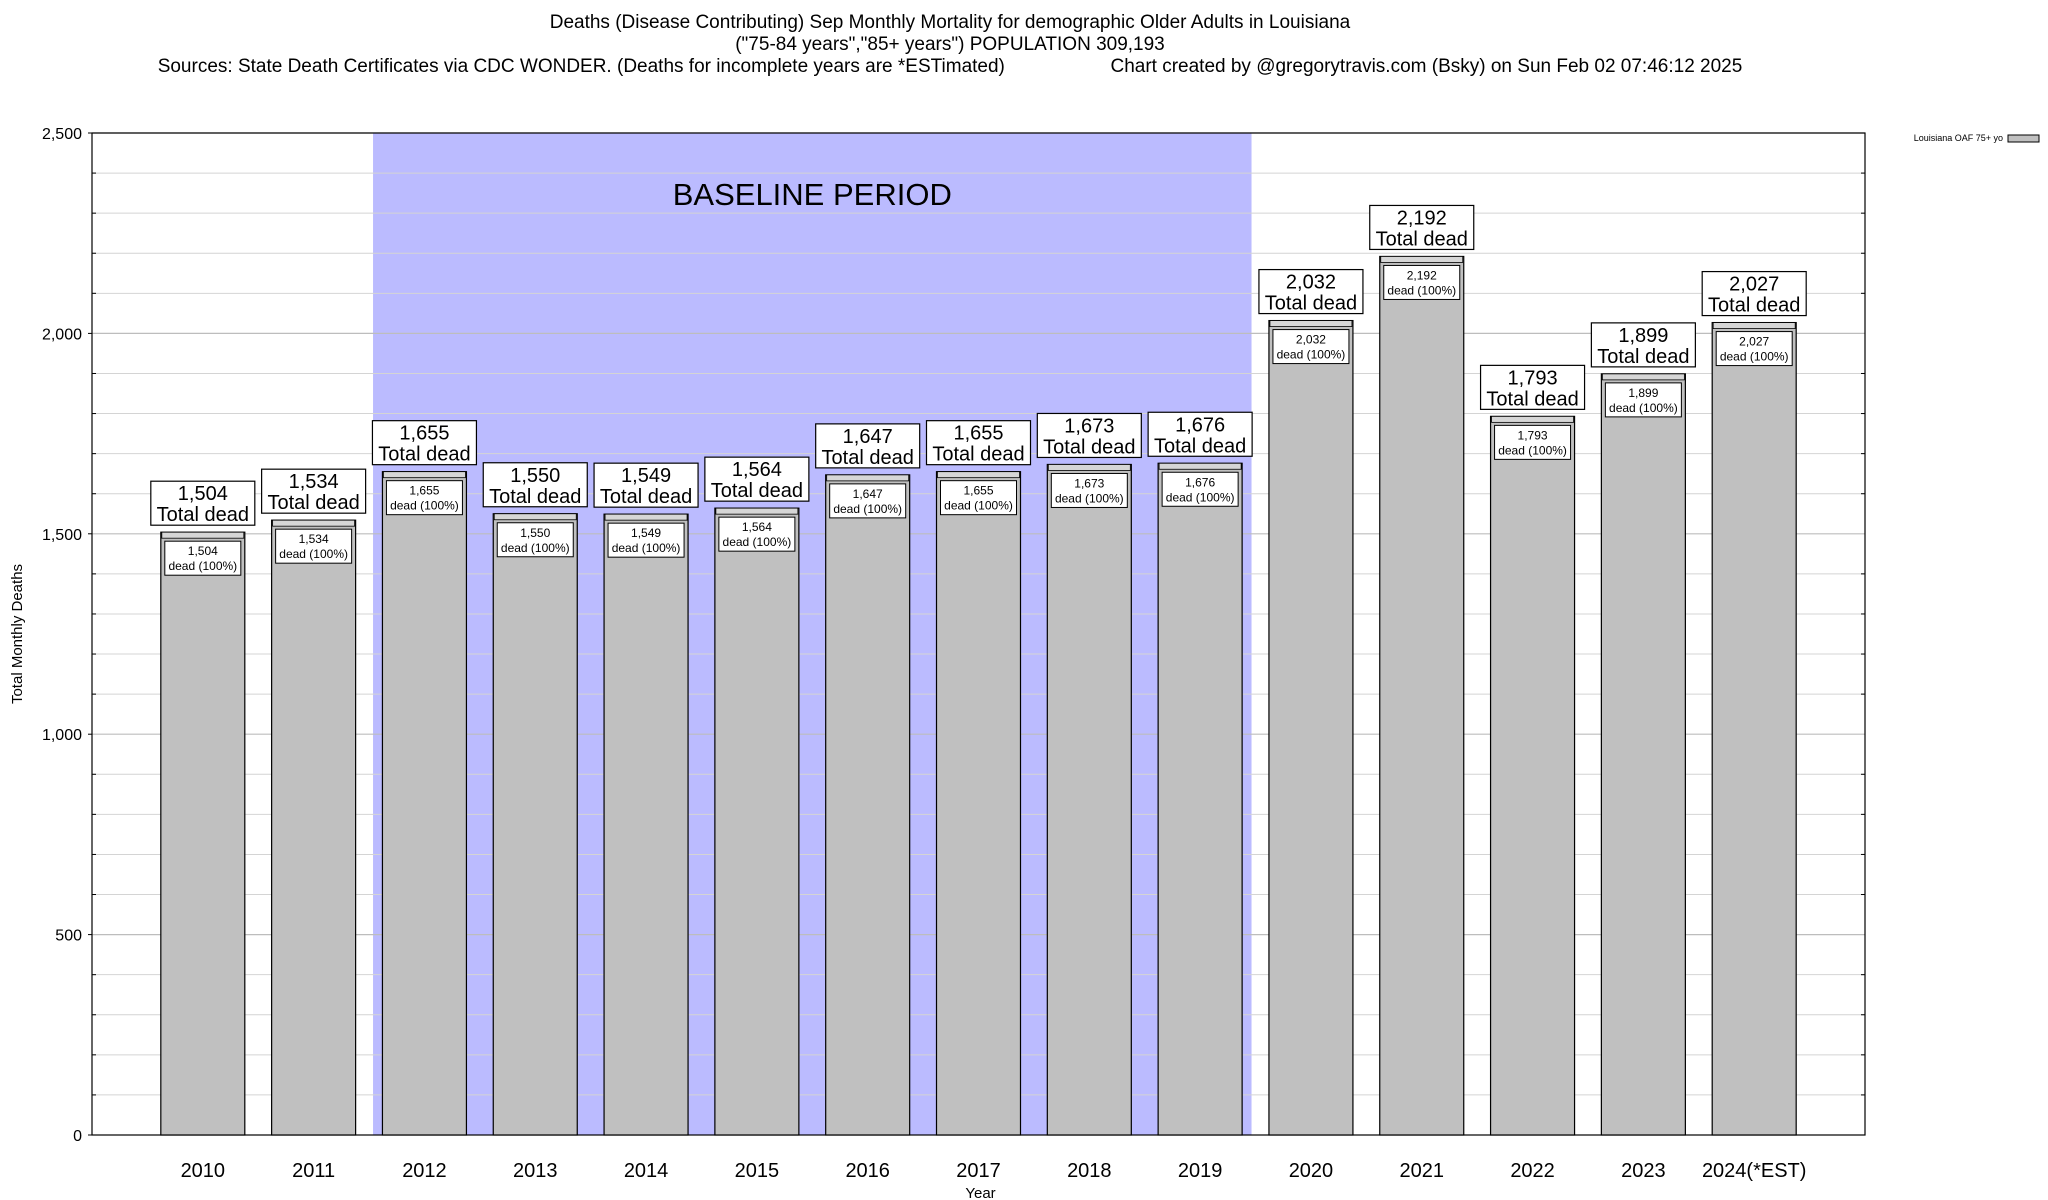 The height and width of the screenshot is (1200, 2048). I want to click on inner-value-label: 2,192, so click(1422, 275).